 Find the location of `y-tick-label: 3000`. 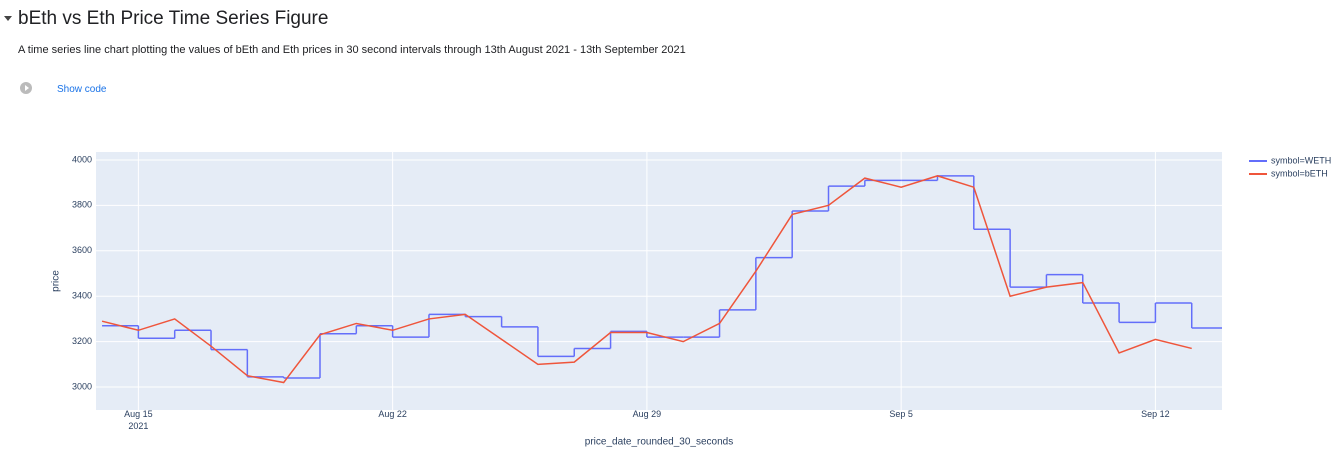

y-tick-label: 3000 is located at coordinates (82, 386).